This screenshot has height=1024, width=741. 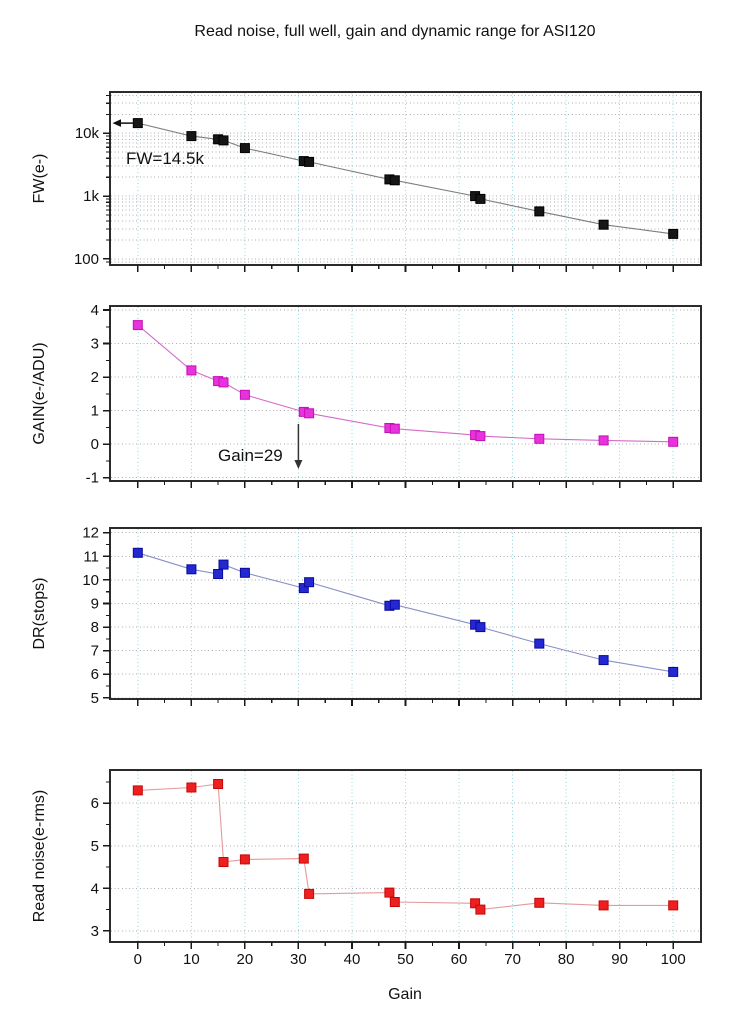 What do you see at coordinates (95, 651) in the screenshot?
I see `y-tick-label: 7` at bounding box center [95, 651].